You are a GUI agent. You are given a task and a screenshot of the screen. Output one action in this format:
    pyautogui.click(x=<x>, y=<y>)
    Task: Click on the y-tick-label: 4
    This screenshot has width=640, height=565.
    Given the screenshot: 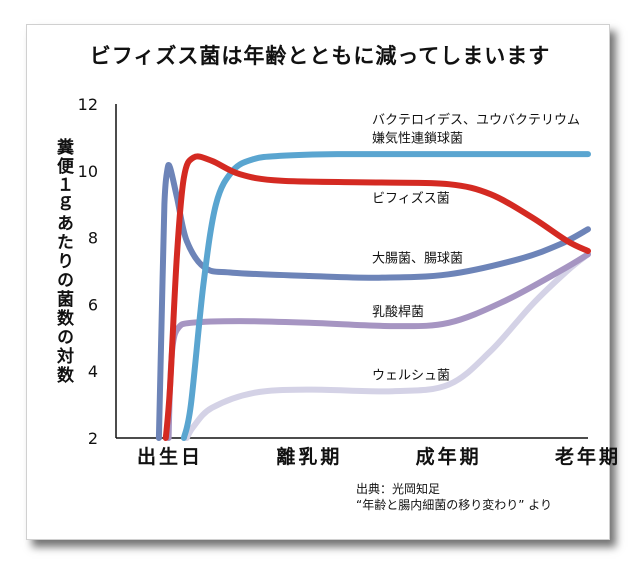 What is the action you would take?
    pyautogui.click(x=93, y=371)
    